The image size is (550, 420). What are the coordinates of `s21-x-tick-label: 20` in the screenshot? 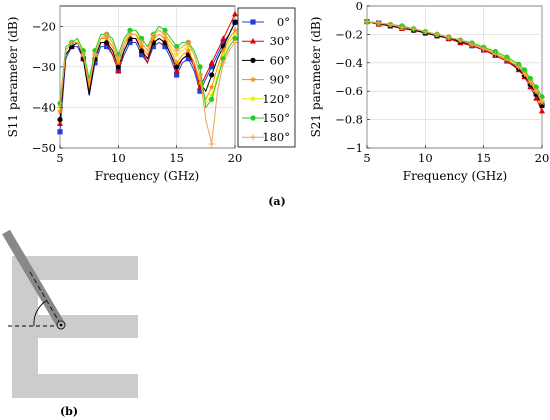 It's located at (542, 158).